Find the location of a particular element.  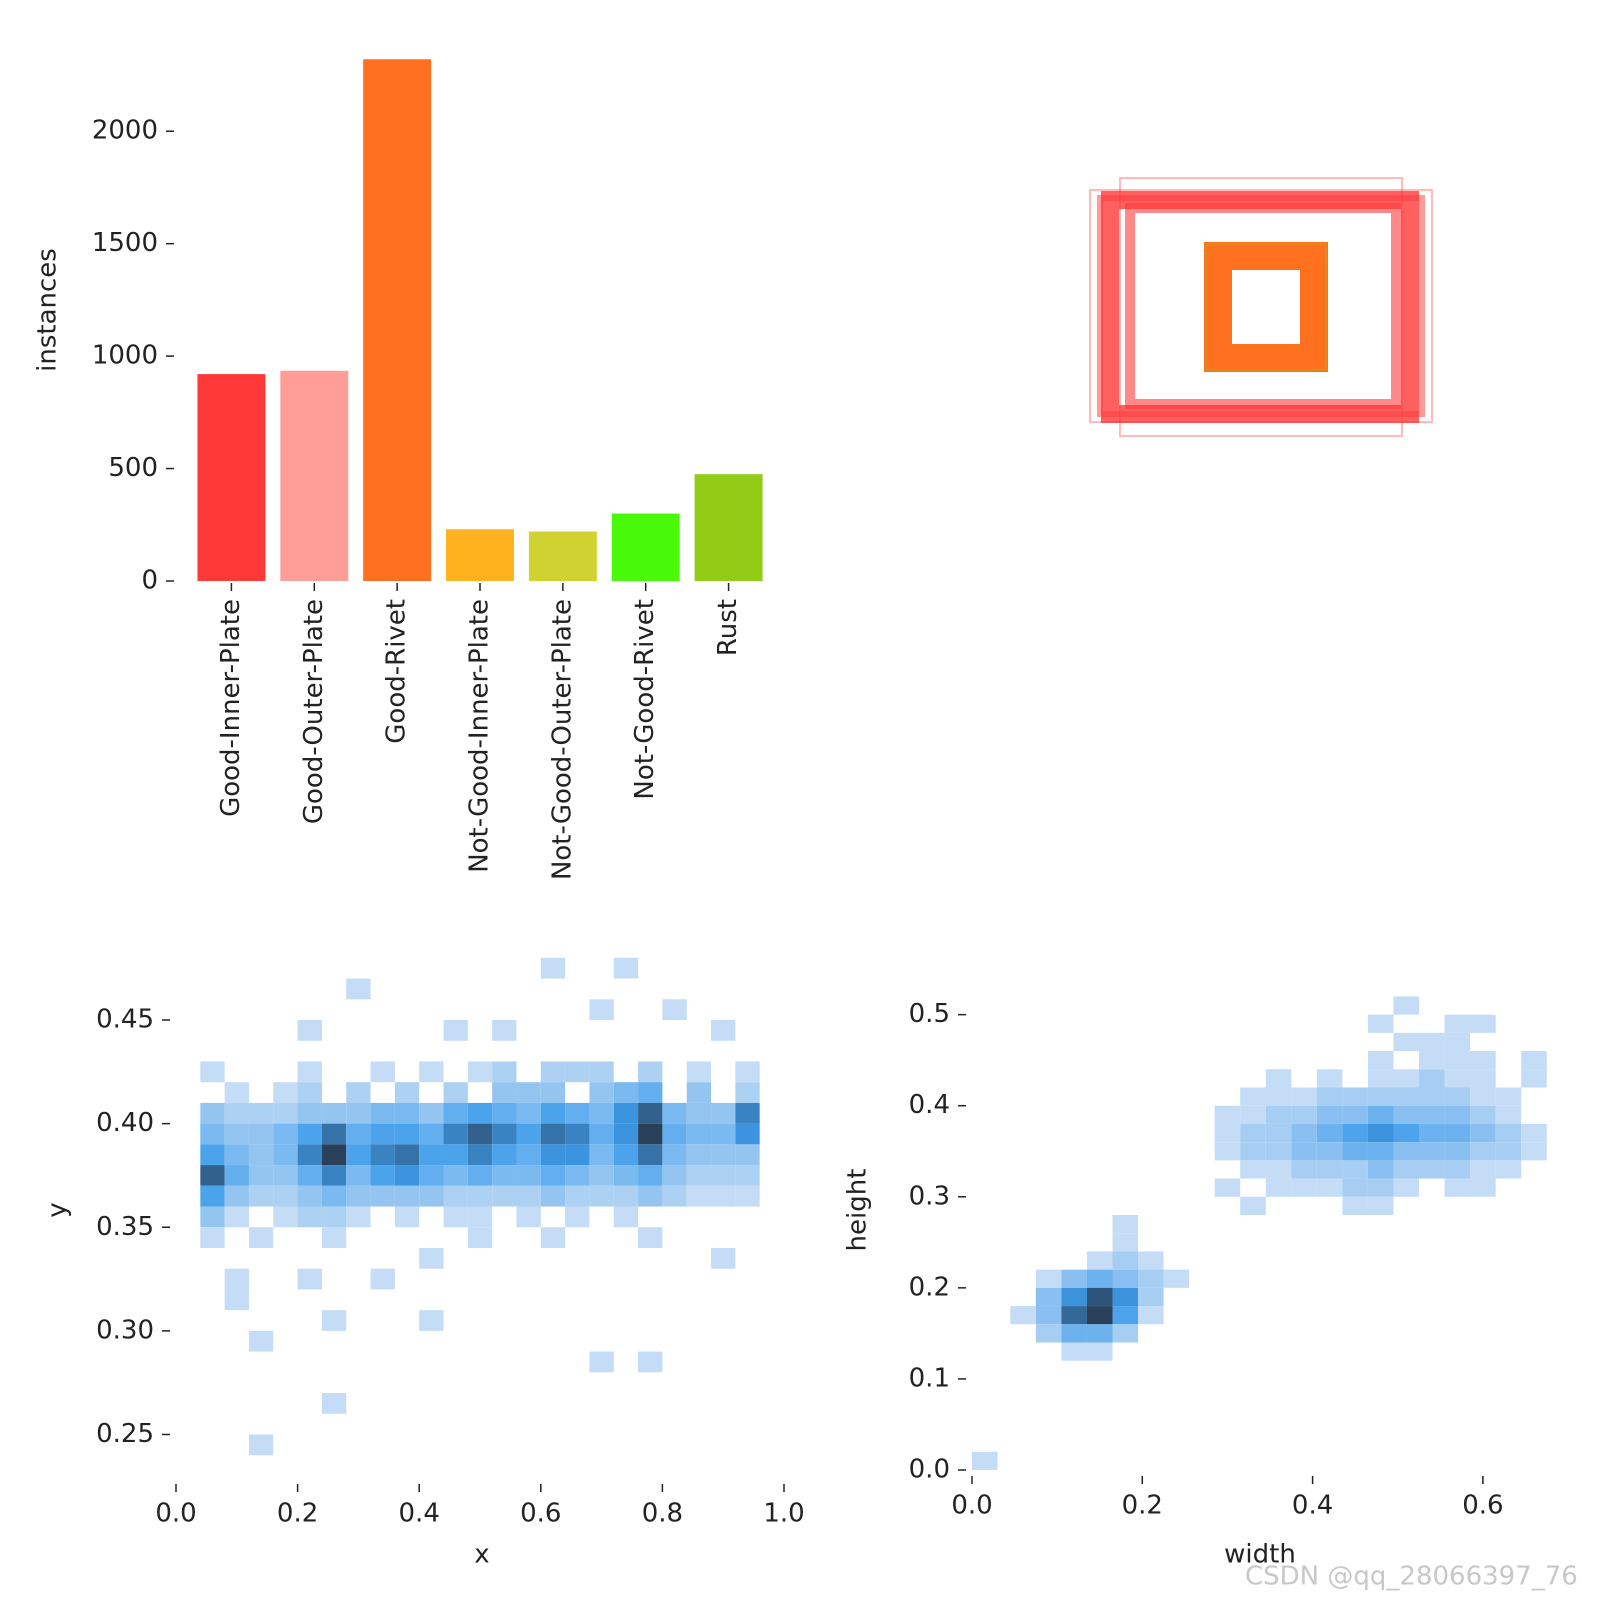

x-tick-label: 0.6 is located at coordinates (1482, 1506).